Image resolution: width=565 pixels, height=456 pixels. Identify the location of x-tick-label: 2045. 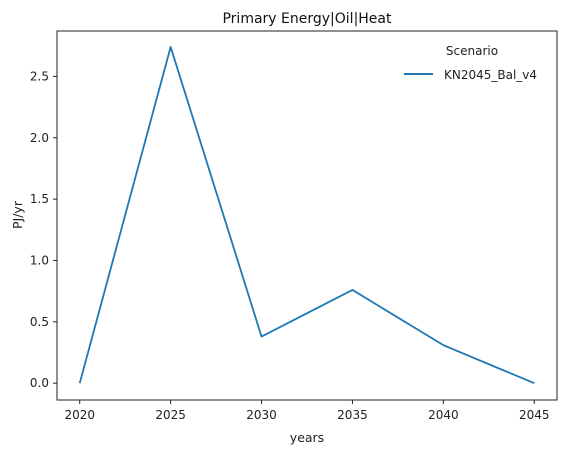
(534, 415).